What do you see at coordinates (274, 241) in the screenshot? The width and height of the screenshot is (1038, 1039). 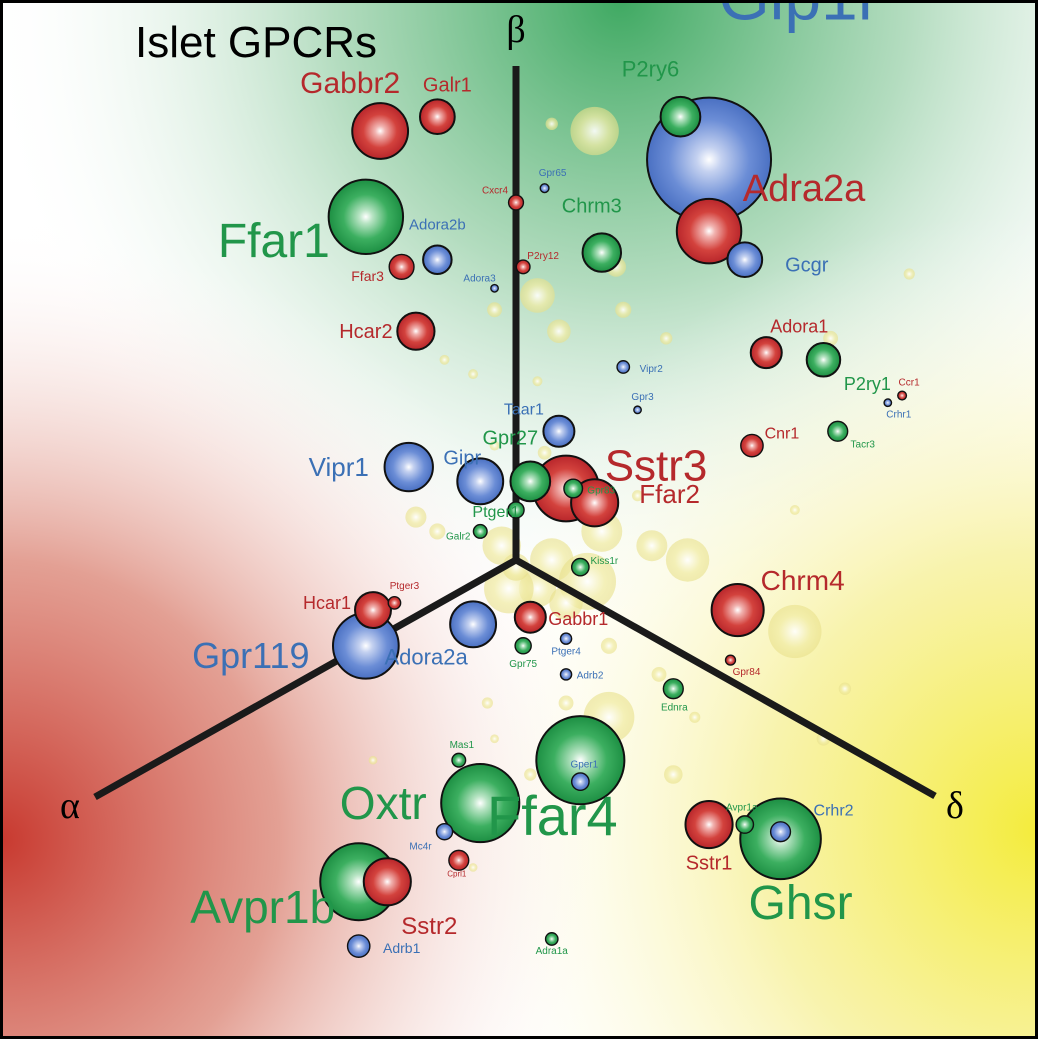 I see `label-ffar1: Ffar1` at bounding box center [274, 241].